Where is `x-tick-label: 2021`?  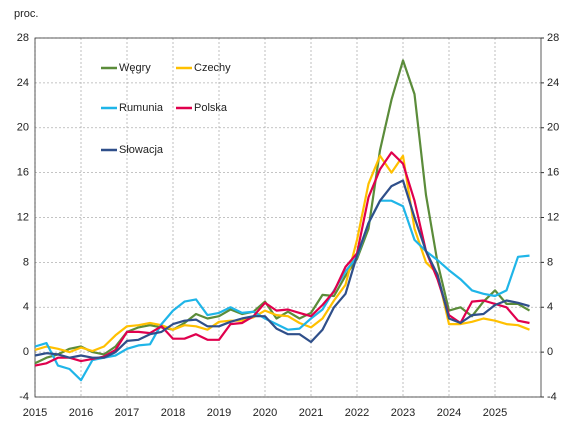 x-tick-label: 2021 is located at coordinates (311, 413).